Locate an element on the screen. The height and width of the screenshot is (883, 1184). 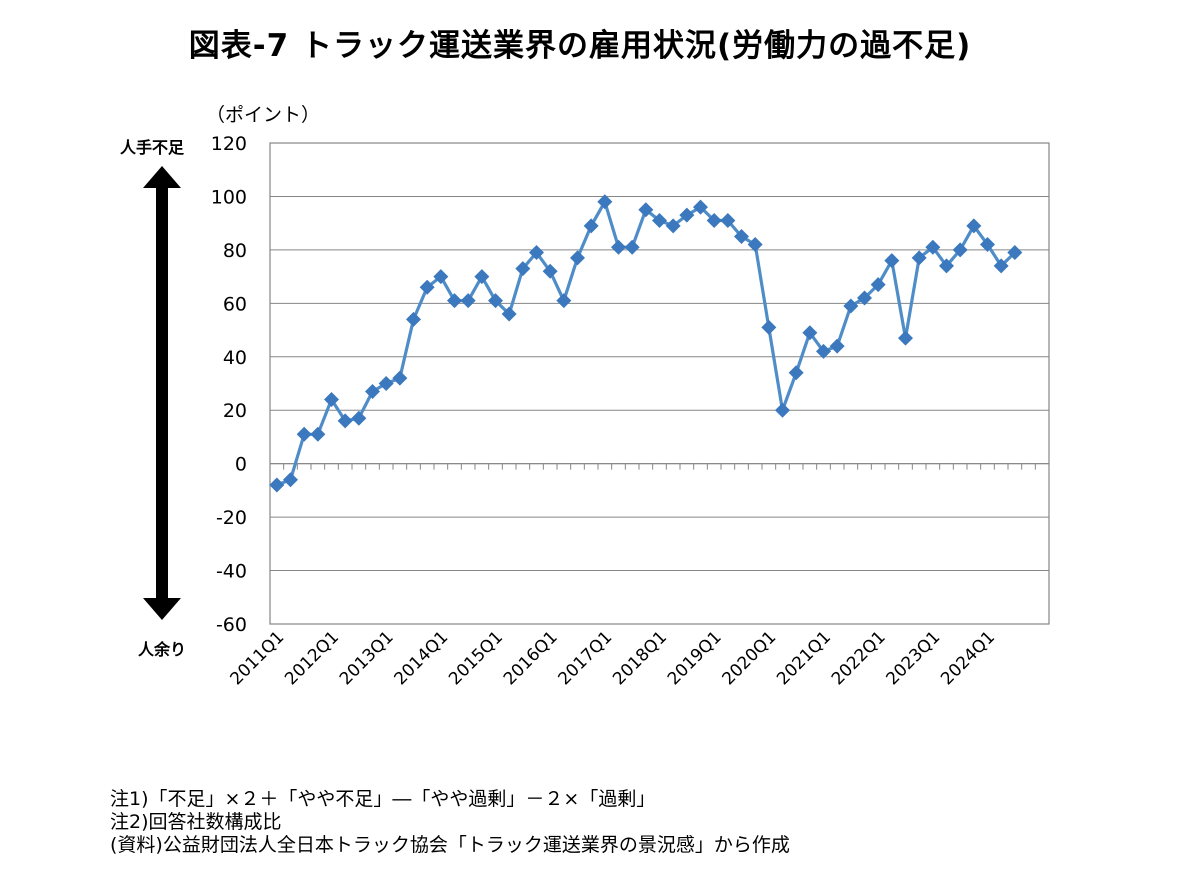
x-tick-label: 2022Q1 is located at coordinates (859, 658).